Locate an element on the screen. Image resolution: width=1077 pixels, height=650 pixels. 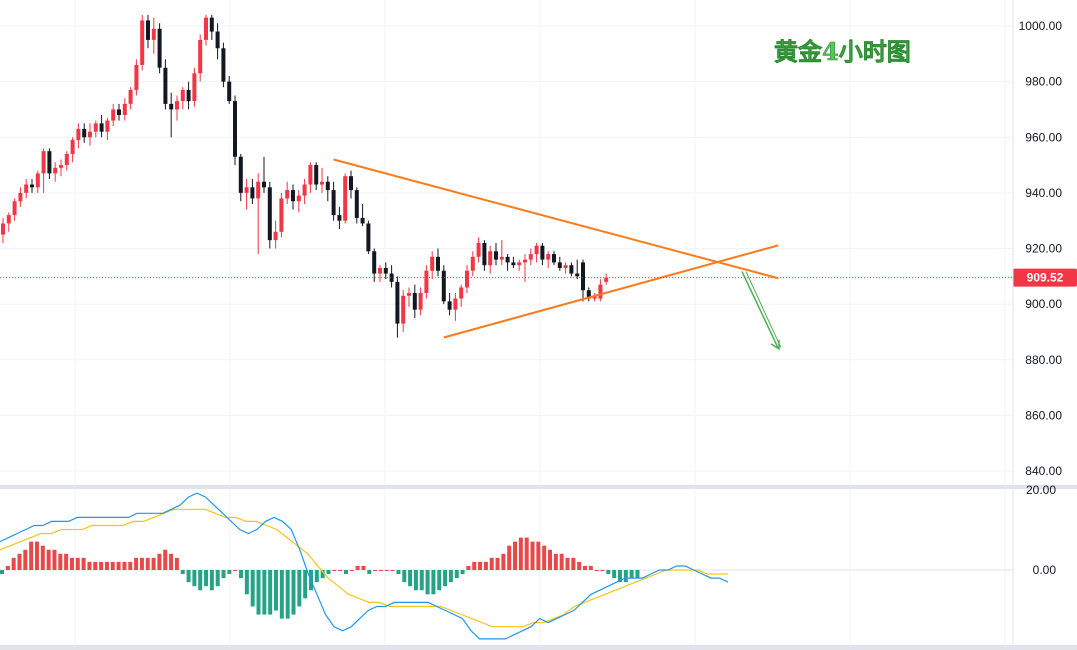
current-price-tag-bg is located at coordinates (1045, 277).